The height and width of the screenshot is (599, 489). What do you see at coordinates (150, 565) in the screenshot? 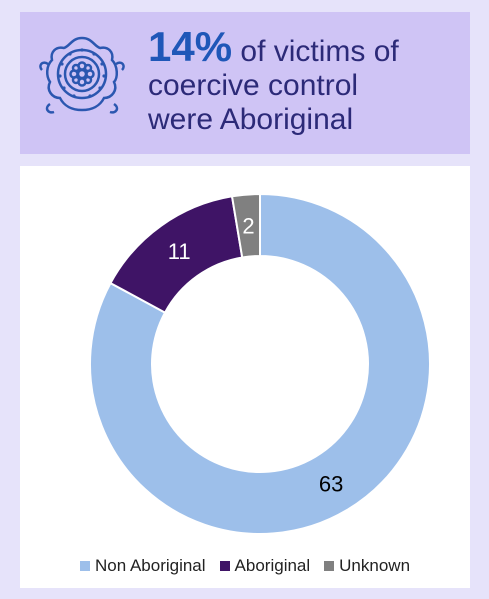
I see `legend-label: Non Aboriginal` at bounding box center [150, 565].